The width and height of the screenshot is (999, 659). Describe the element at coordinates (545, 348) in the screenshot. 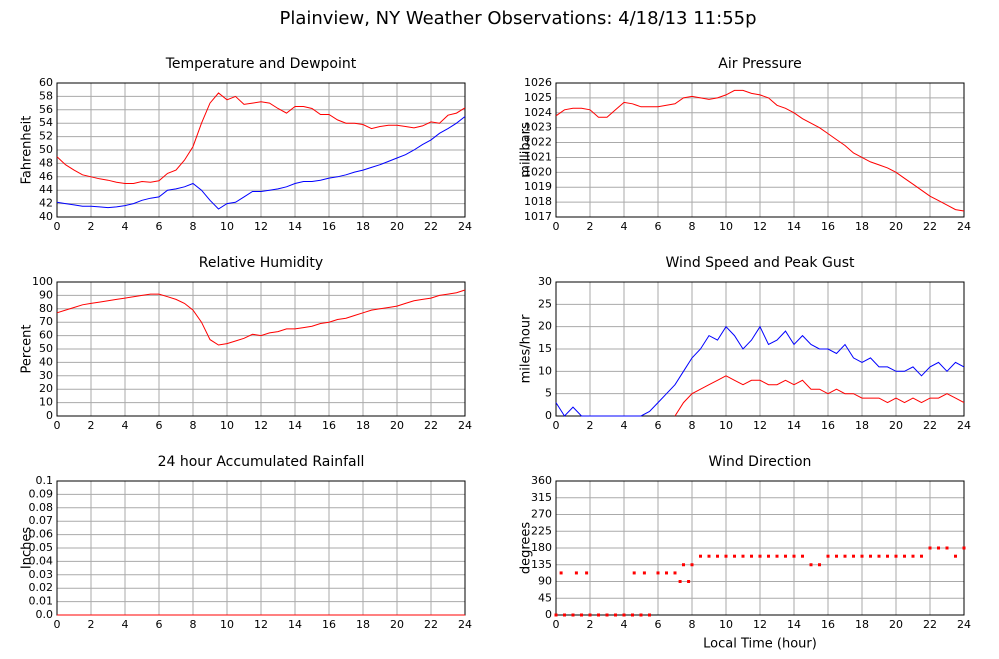

I see `y-tick-label: 15` at that location.